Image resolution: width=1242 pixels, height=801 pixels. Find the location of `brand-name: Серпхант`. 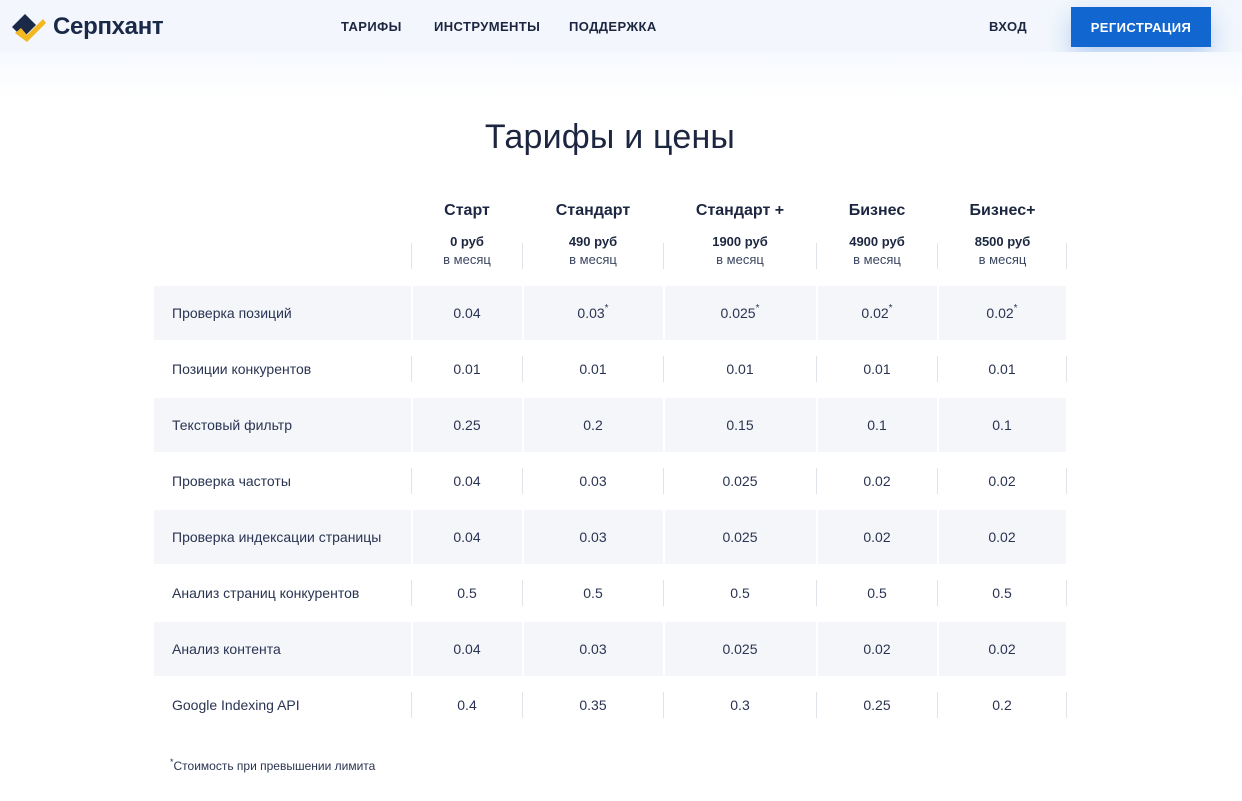

brand-name: Серпхант is located at coordinates (108, 26).